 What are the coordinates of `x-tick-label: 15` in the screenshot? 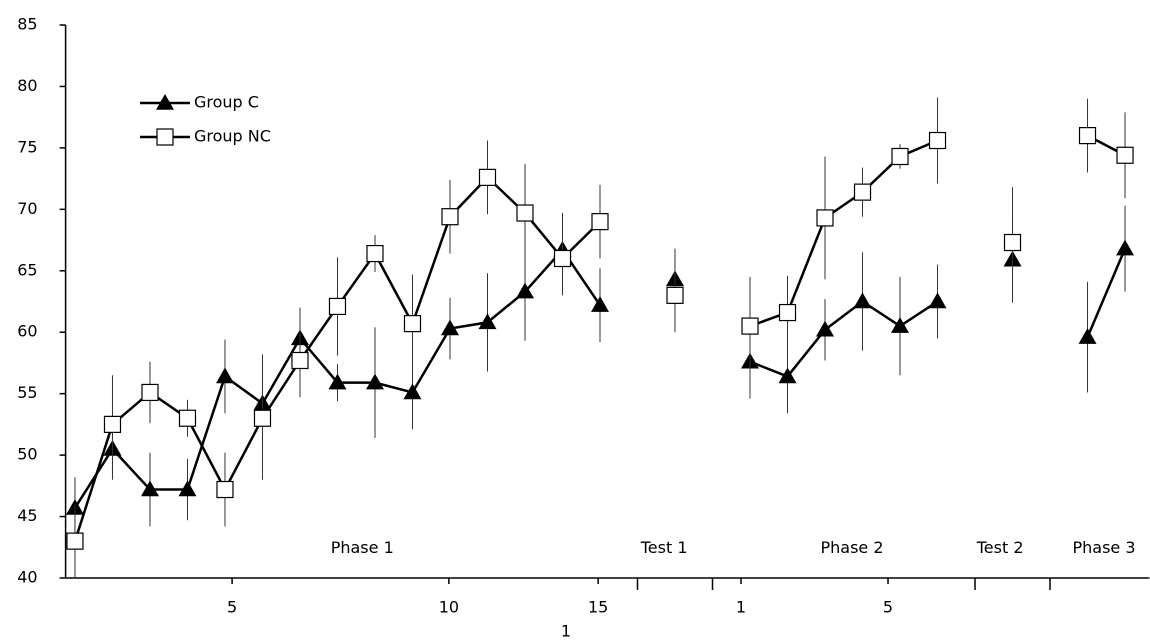 It's located at (598, 607).